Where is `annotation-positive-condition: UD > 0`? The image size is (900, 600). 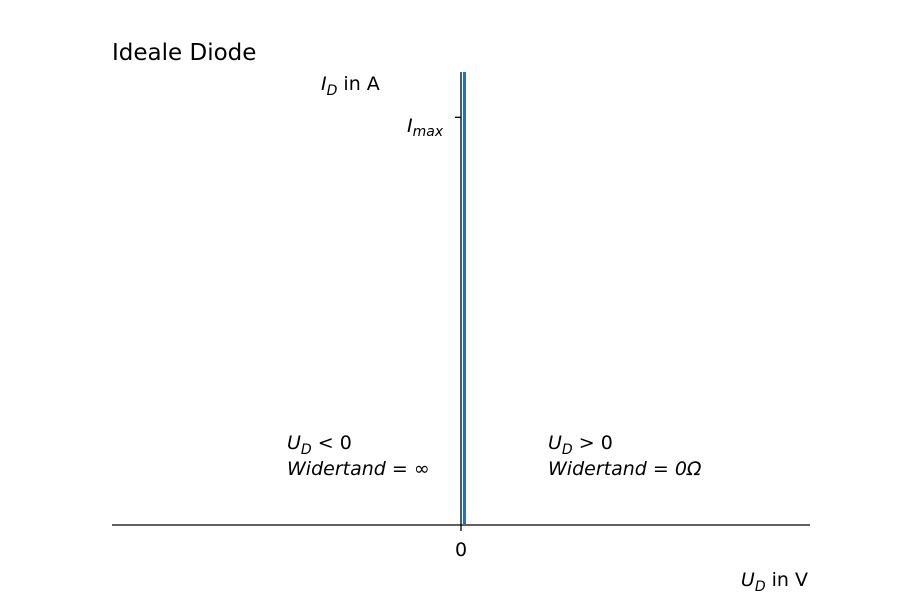 annotation-positive-condition: UD > 0 is located at coordinates (580, 445).